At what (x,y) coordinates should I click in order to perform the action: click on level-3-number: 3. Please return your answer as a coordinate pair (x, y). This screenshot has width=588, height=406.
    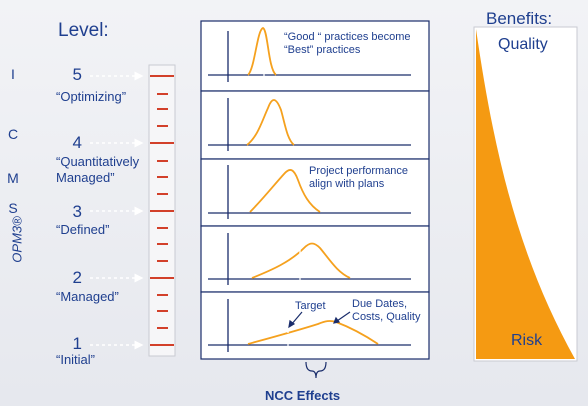
    Looking at the image, I should click on (77, 211).